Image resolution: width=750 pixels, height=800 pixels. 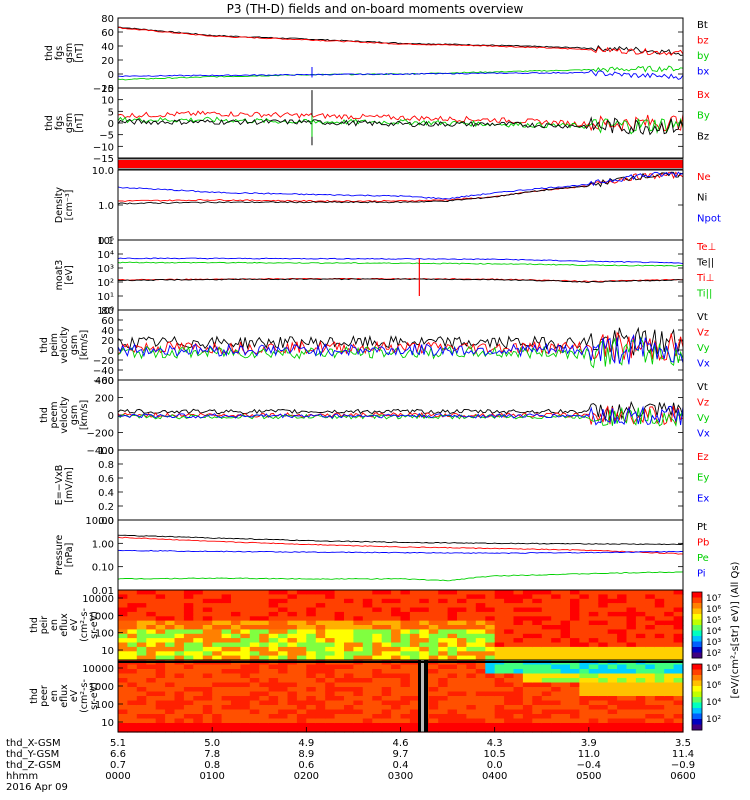 What do you see at coordinates (94, 625) in the screenshot?
I see `ylabel-8-6: sr-eV)` at bounding box center [94, 625].